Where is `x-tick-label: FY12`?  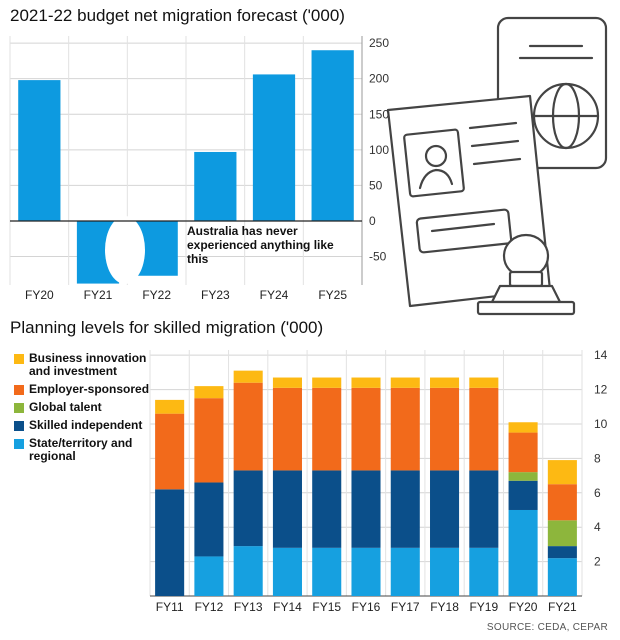 x-tick-label: FY12 is located at coordinates (209, 607).